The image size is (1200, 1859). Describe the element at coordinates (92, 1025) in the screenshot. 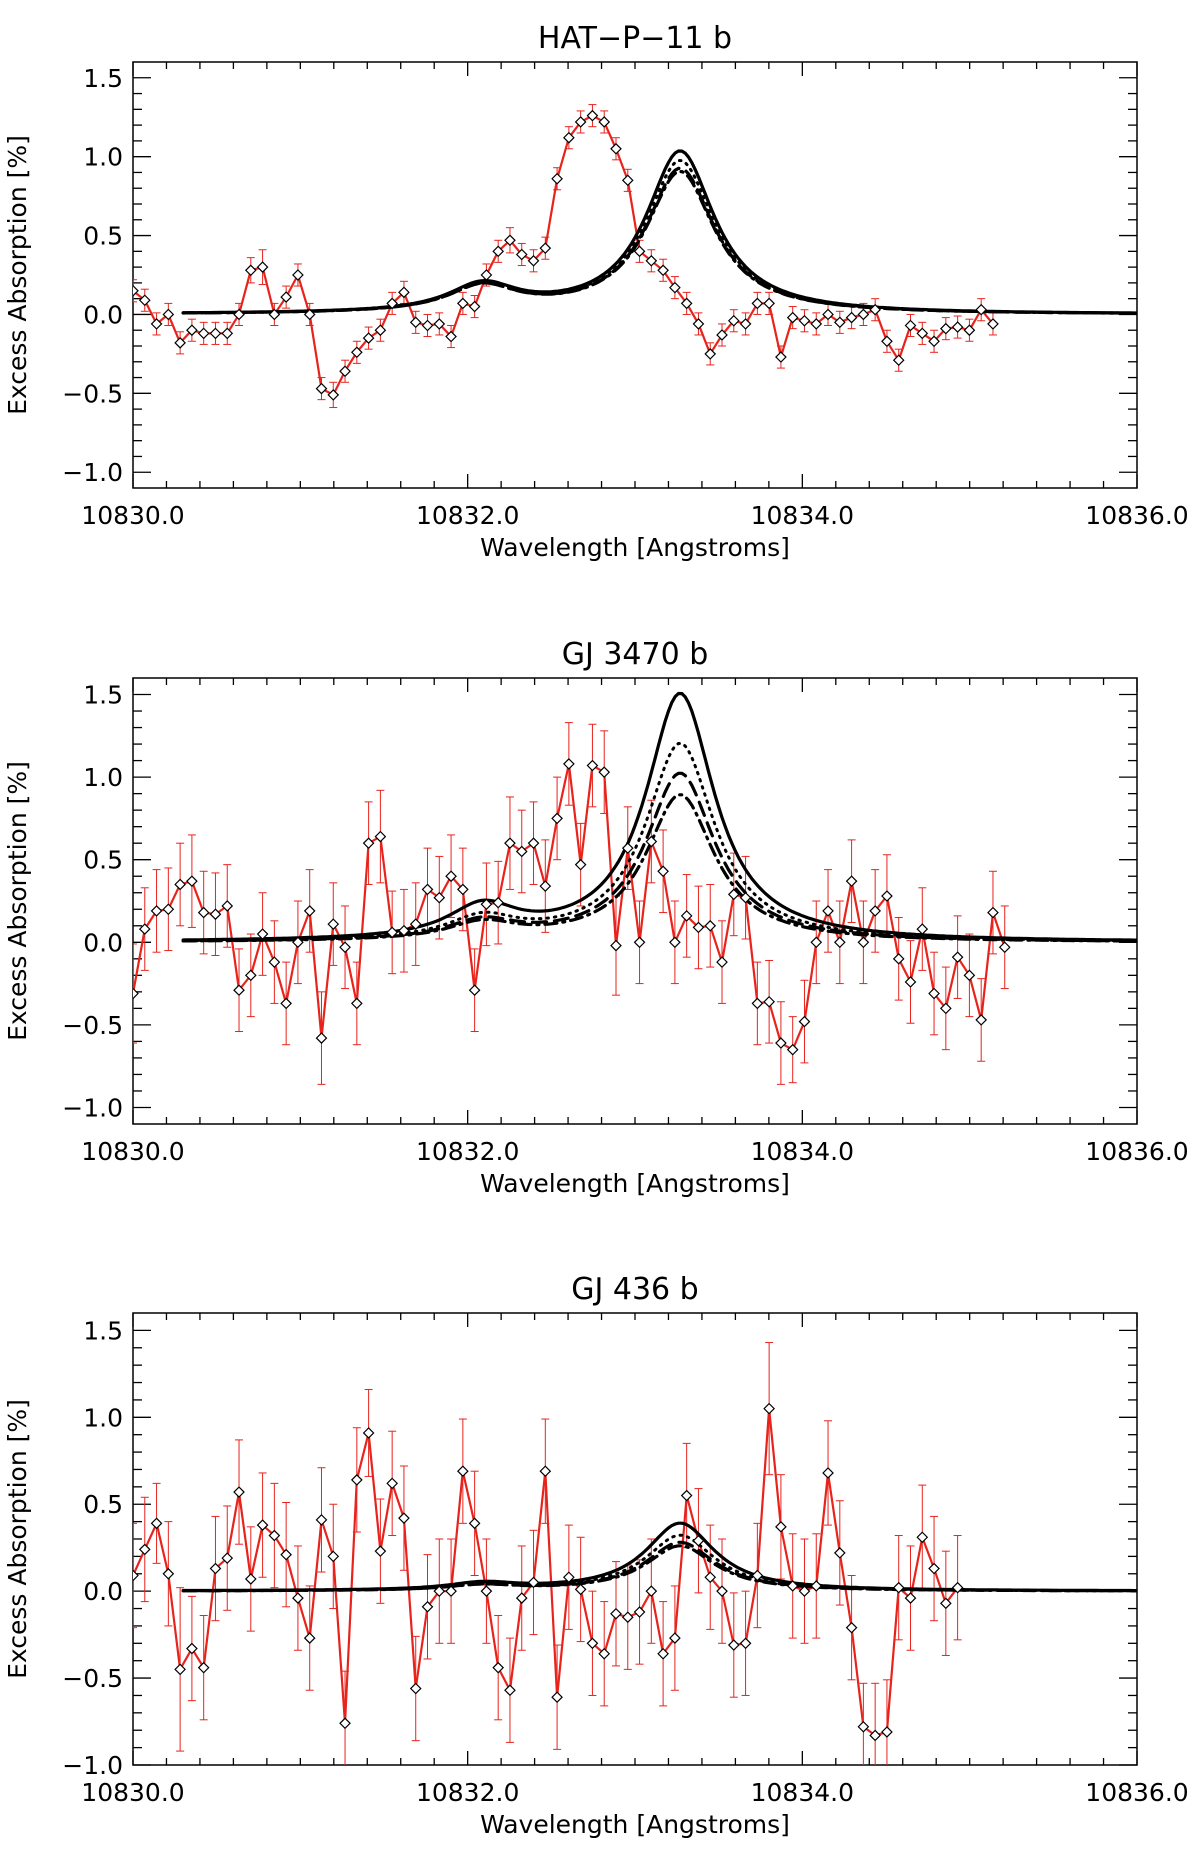

I see `y-tick-label: −0.5` at that location.